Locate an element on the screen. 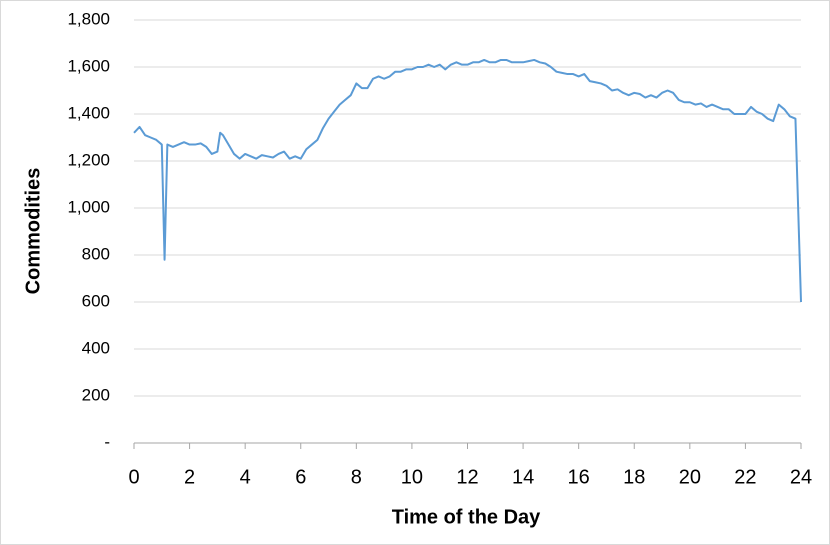  x-tick-label: 12 is located at coordinates (467, 477).